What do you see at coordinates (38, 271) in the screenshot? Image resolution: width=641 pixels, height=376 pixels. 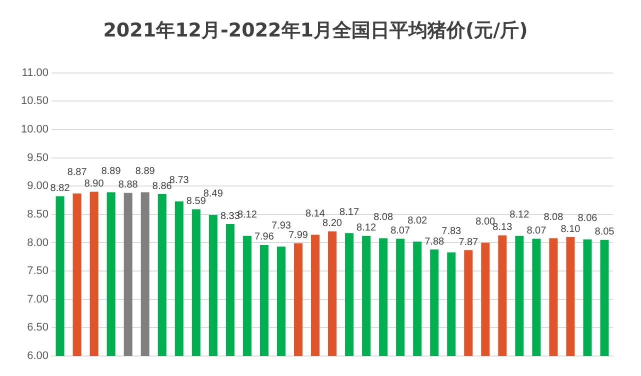 I see `y-tick-label: 7.50` at bounding box center [38, 271].